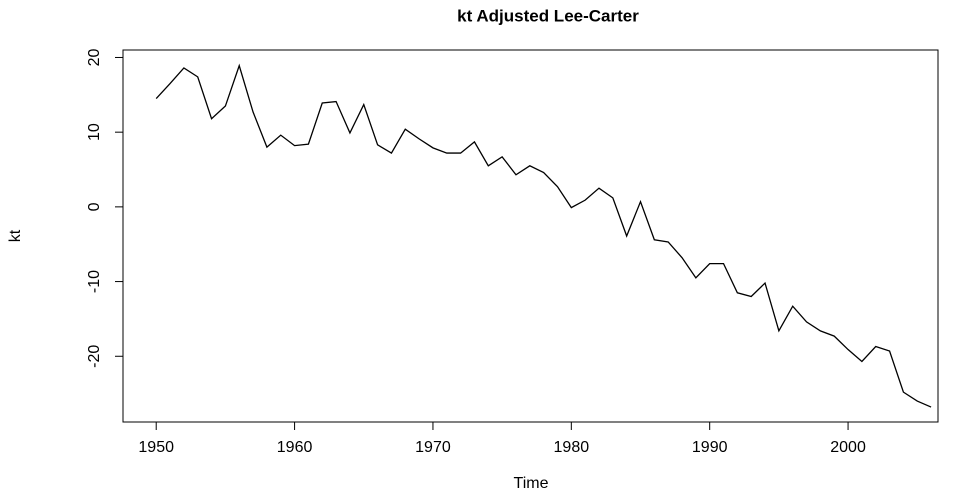 This screenshot has height=492, width=953. Describe the element at coordinates (94, 57) in the screenshot. I see `y-tick-label: 20` at that location.